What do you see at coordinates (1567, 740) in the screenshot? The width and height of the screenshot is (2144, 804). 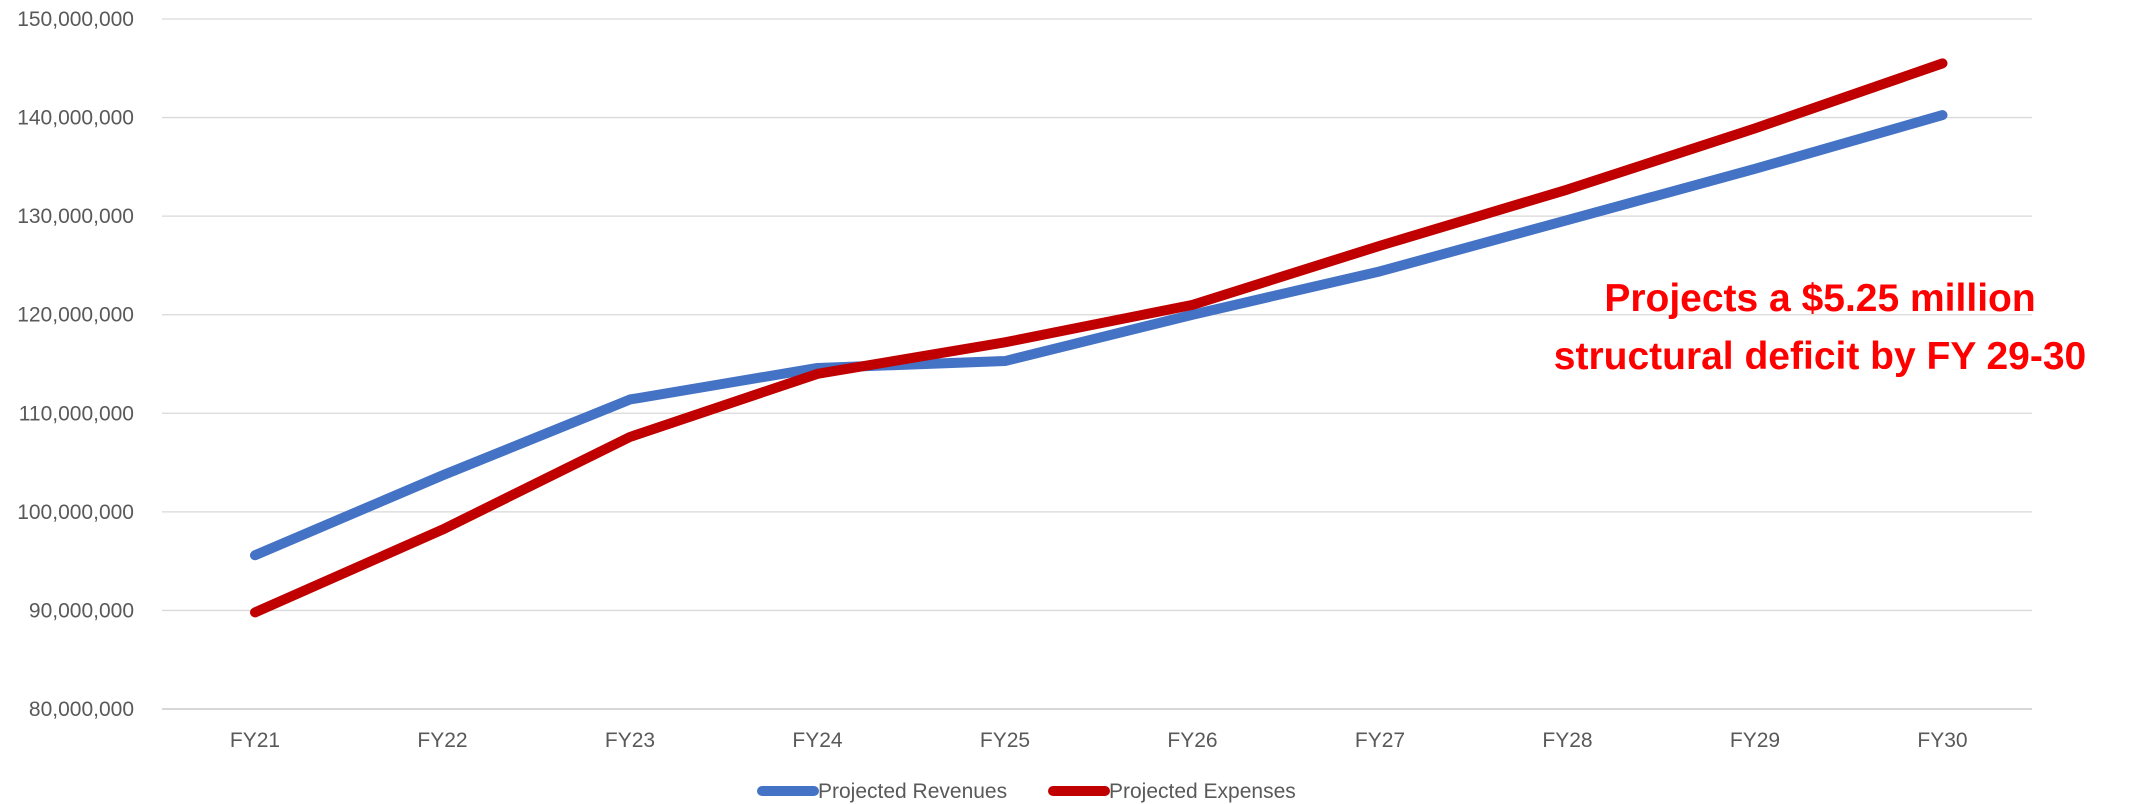 I see `x-tick-label: FY28` at bounding box center [1567, 740].